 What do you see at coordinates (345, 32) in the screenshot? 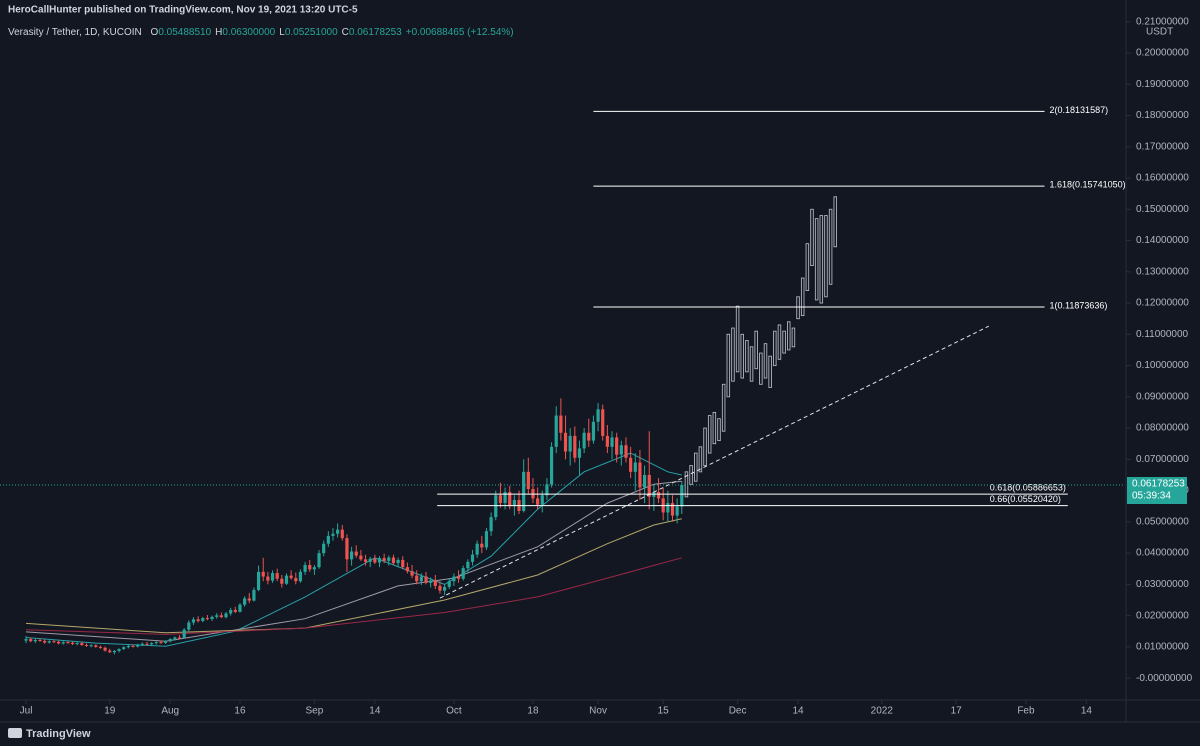
I see `ohlc-key: C` at bounding box center [345, 32].